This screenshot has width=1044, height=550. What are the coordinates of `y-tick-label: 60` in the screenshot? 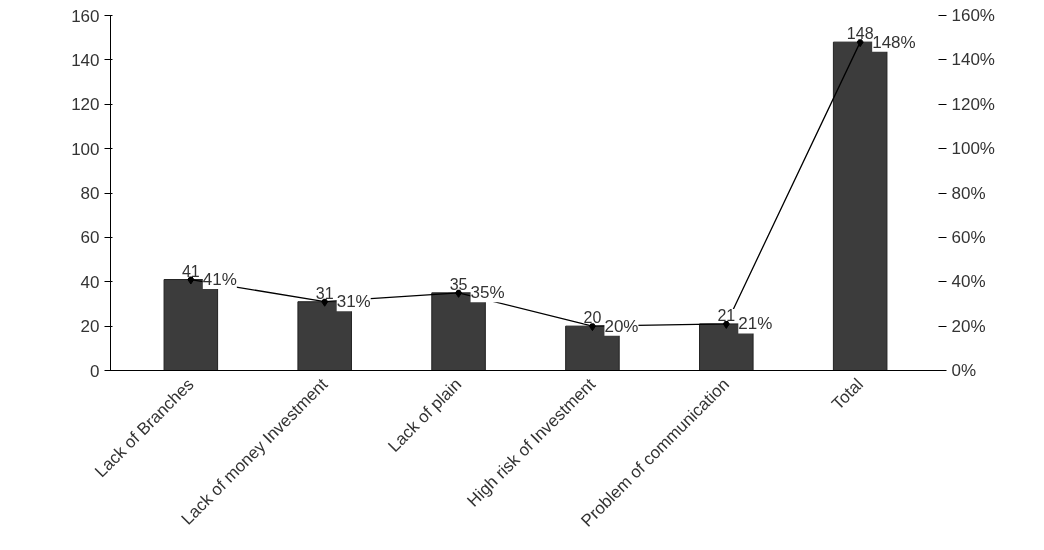 It's located at (90, 238).